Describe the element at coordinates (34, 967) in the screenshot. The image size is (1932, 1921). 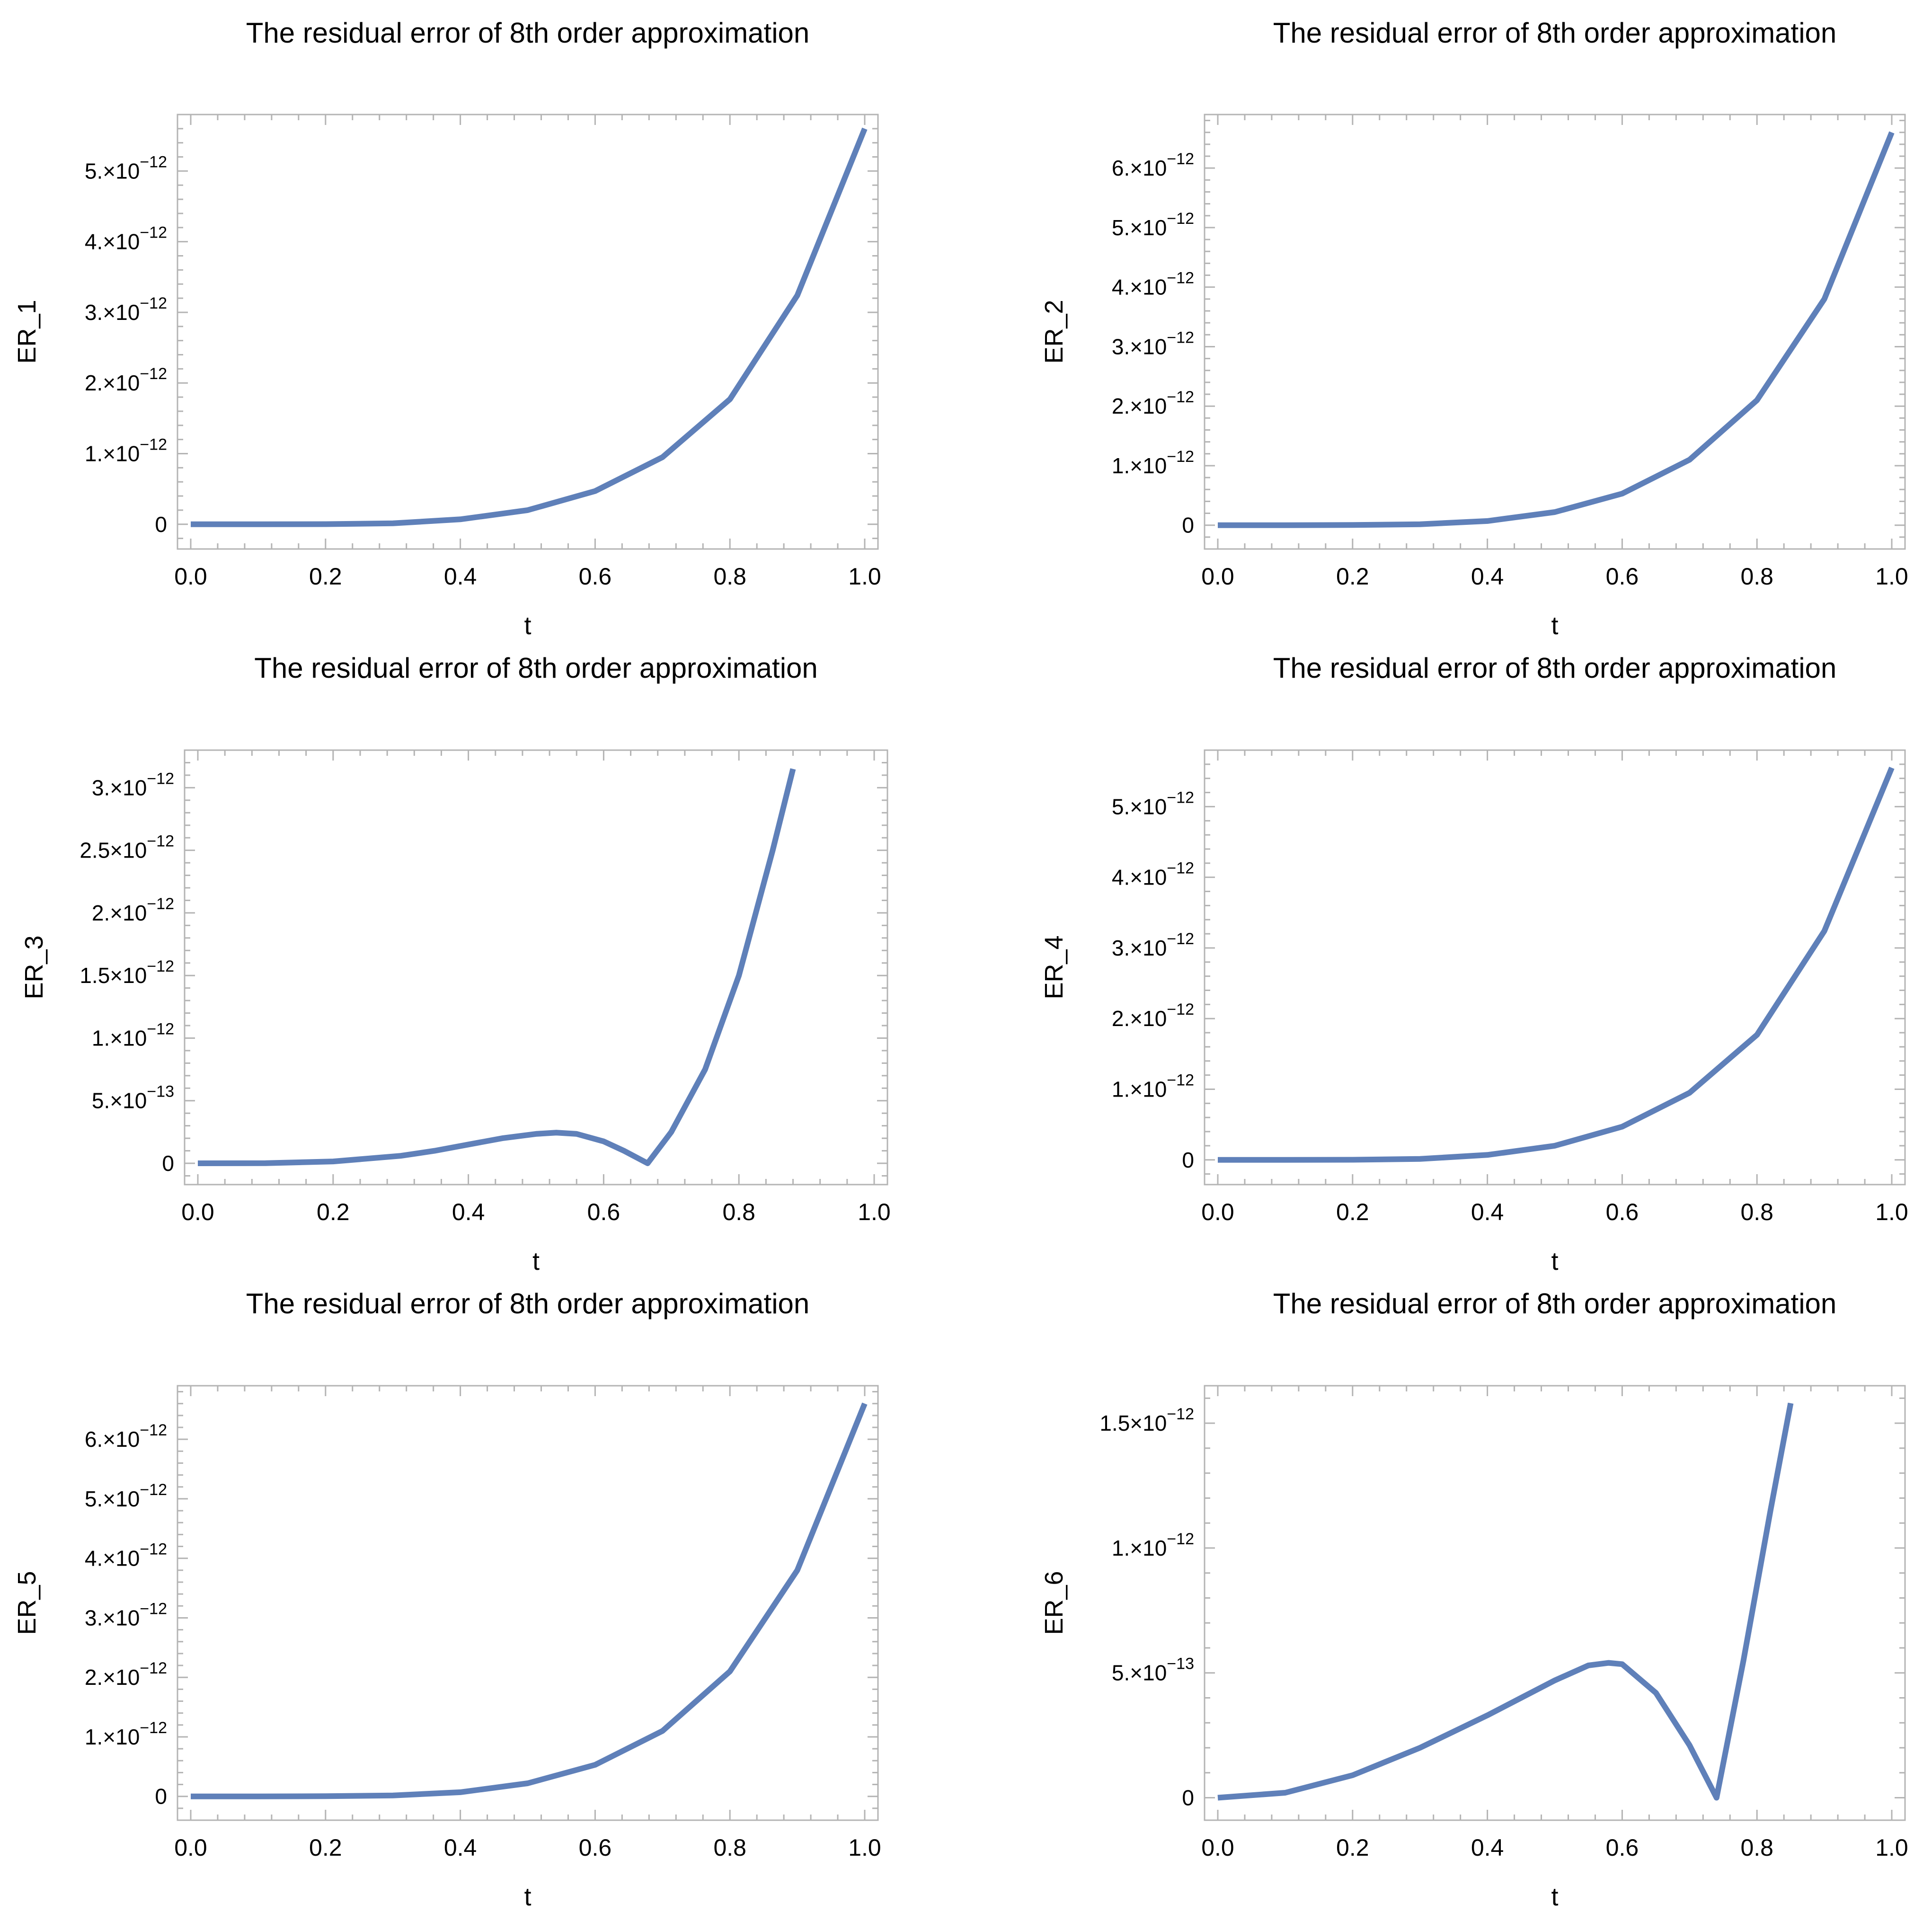
I see `y-axis-label: ER_3` at that location.